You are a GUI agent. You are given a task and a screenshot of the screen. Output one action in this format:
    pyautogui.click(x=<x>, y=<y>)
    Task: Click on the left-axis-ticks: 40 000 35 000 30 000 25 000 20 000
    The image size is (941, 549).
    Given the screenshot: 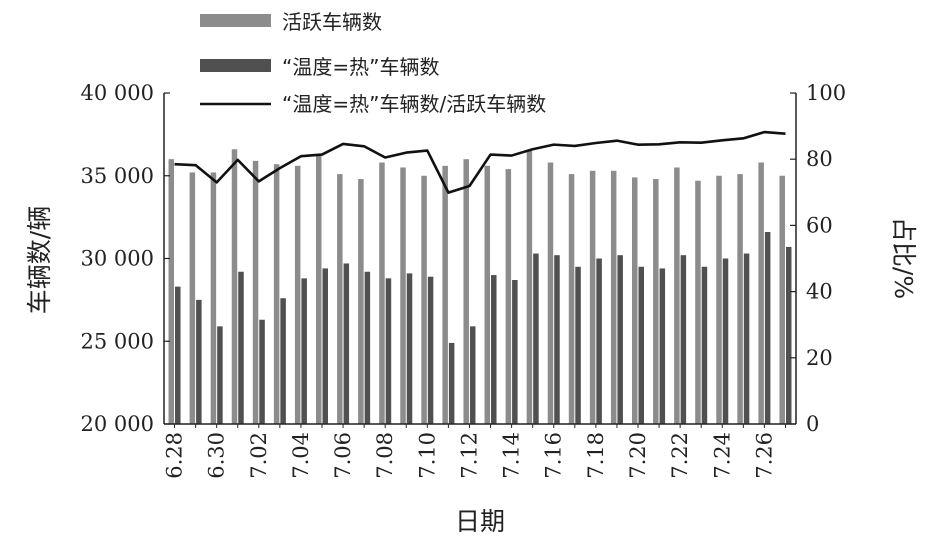 What is the action you would take?
    pyautogui.click(x=125, y=258)
    